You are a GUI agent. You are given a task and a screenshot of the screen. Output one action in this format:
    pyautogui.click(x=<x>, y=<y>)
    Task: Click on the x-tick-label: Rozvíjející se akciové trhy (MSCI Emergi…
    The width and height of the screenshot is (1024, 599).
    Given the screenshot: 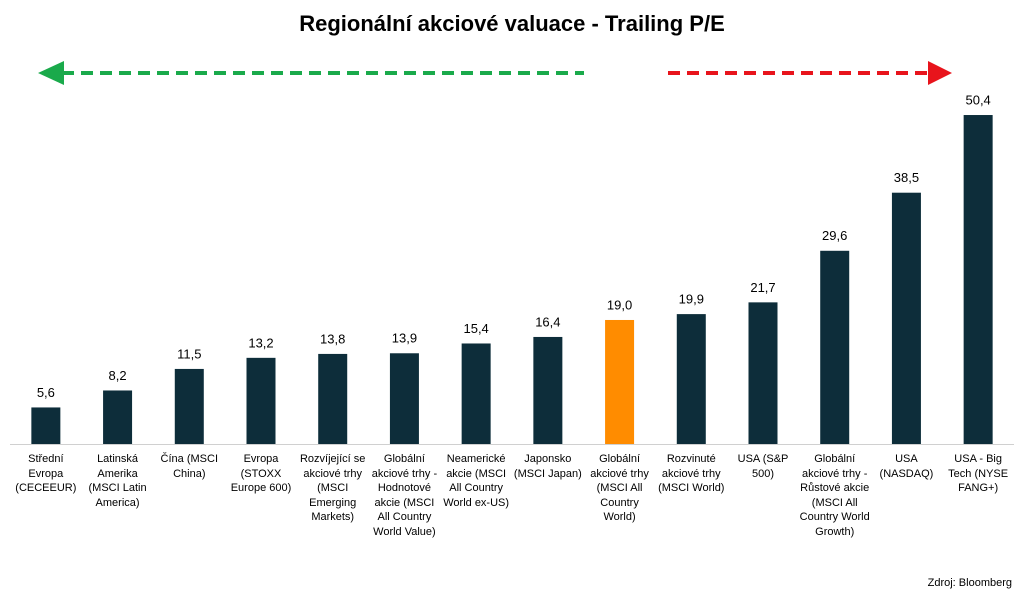 What is the action you would take?
    pyautogui.click(x=332, y=488)
    